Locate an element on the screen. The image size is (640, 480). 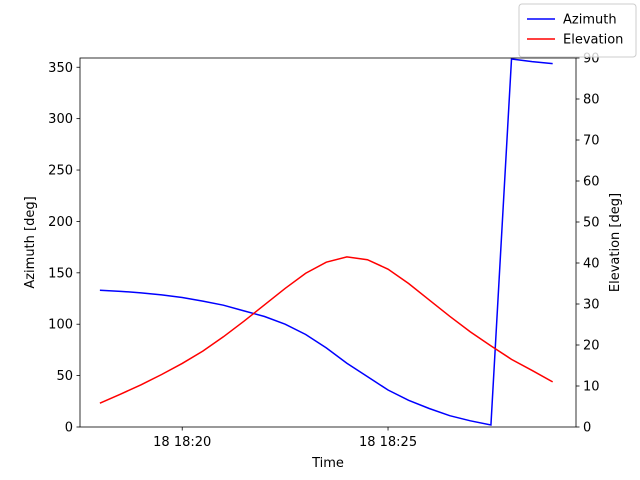
legend-box is located at coordinates (577, 30).